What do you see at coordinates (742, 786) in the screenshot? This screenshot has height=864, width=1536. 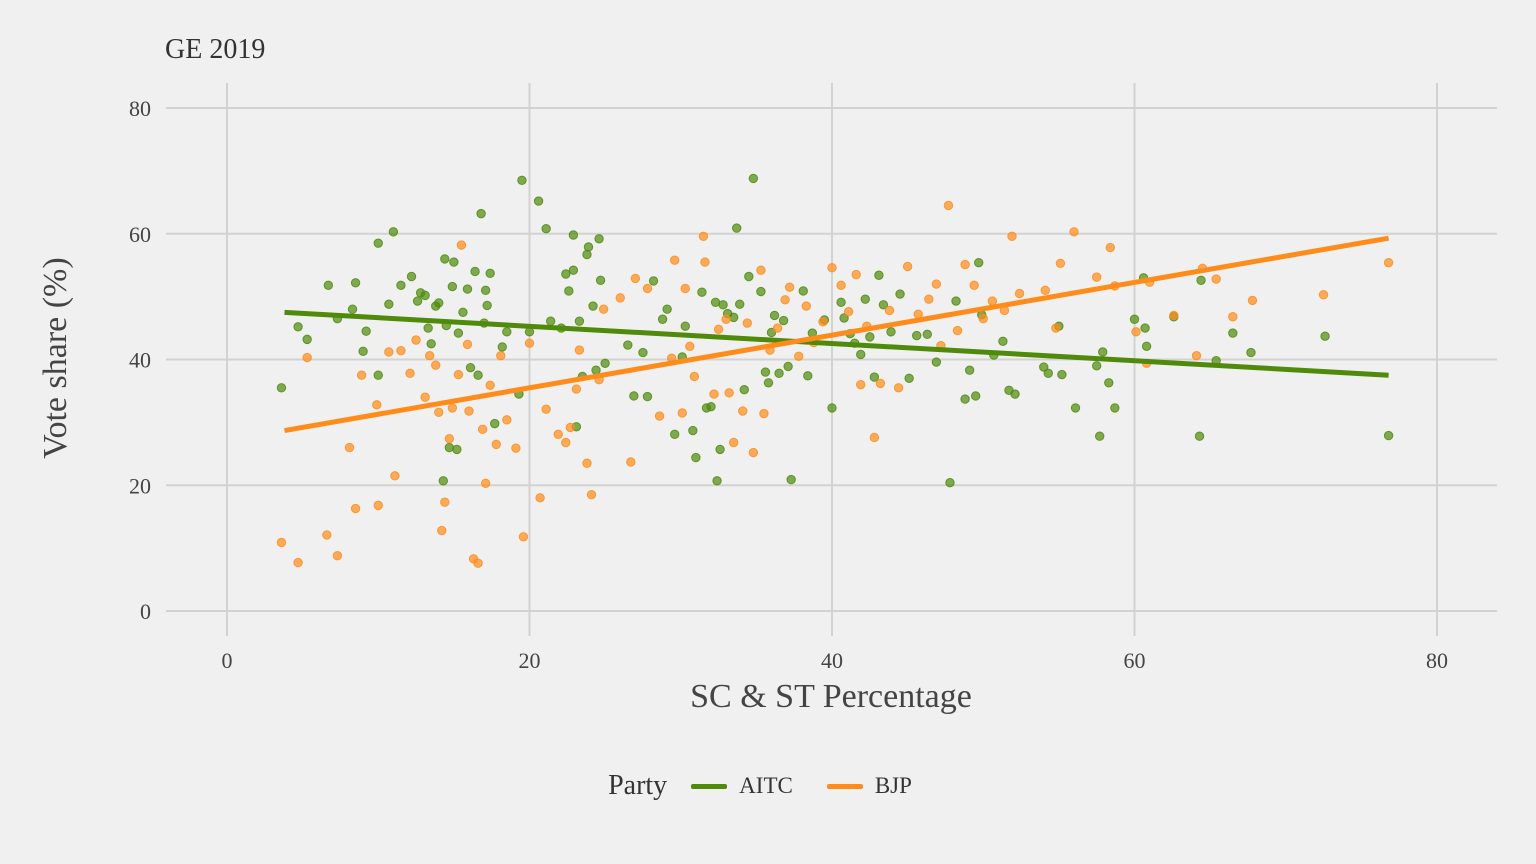 I see `legend-item-aitc: AITC` at bounding box center [742, 786].